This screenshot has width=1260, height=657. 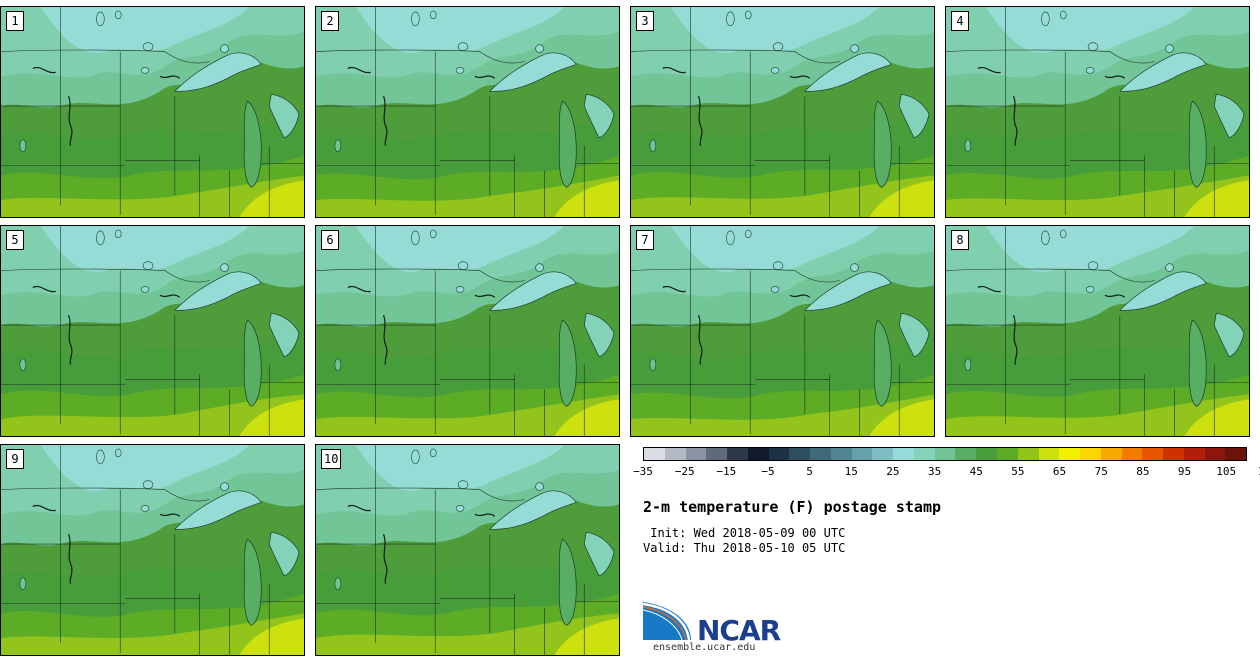 I want to click on colorbar-tick-label: 105, so click(x=1226, y=471).